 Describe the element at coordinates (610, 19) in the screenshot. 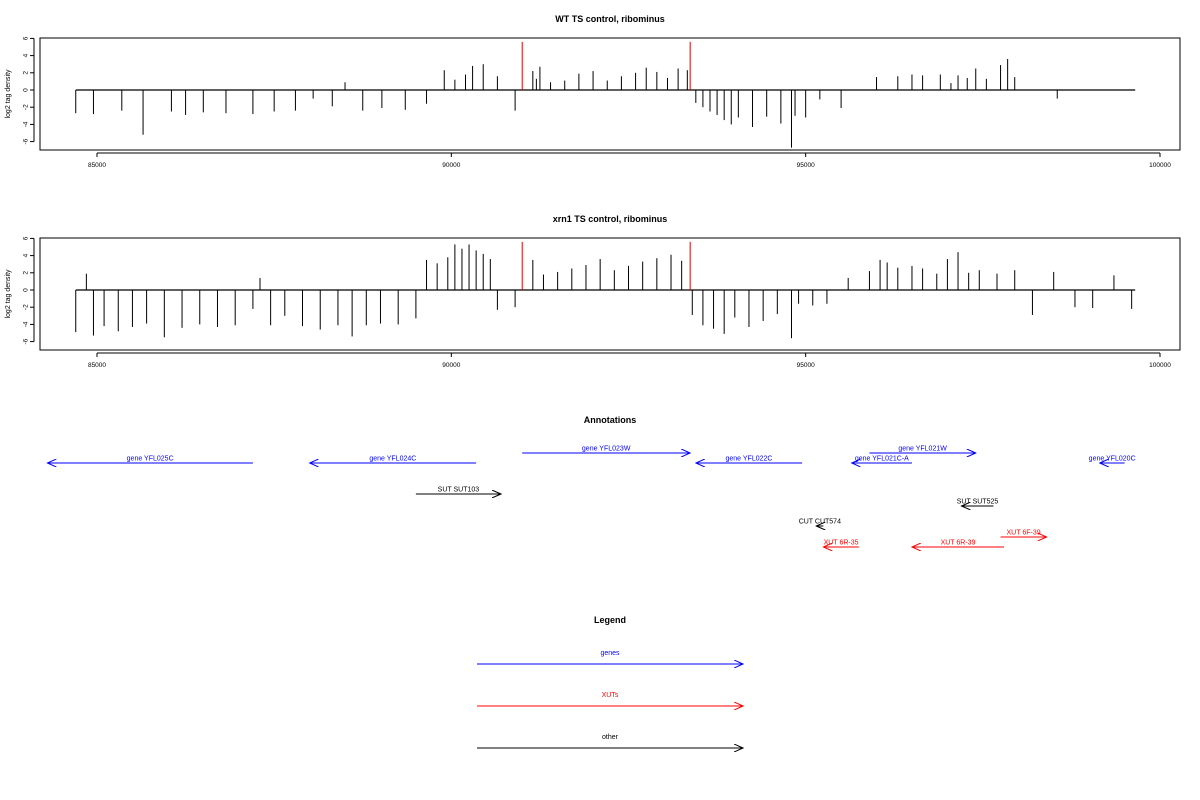

I see `wt-panel-title: WT TS control, ribominus` at that location.